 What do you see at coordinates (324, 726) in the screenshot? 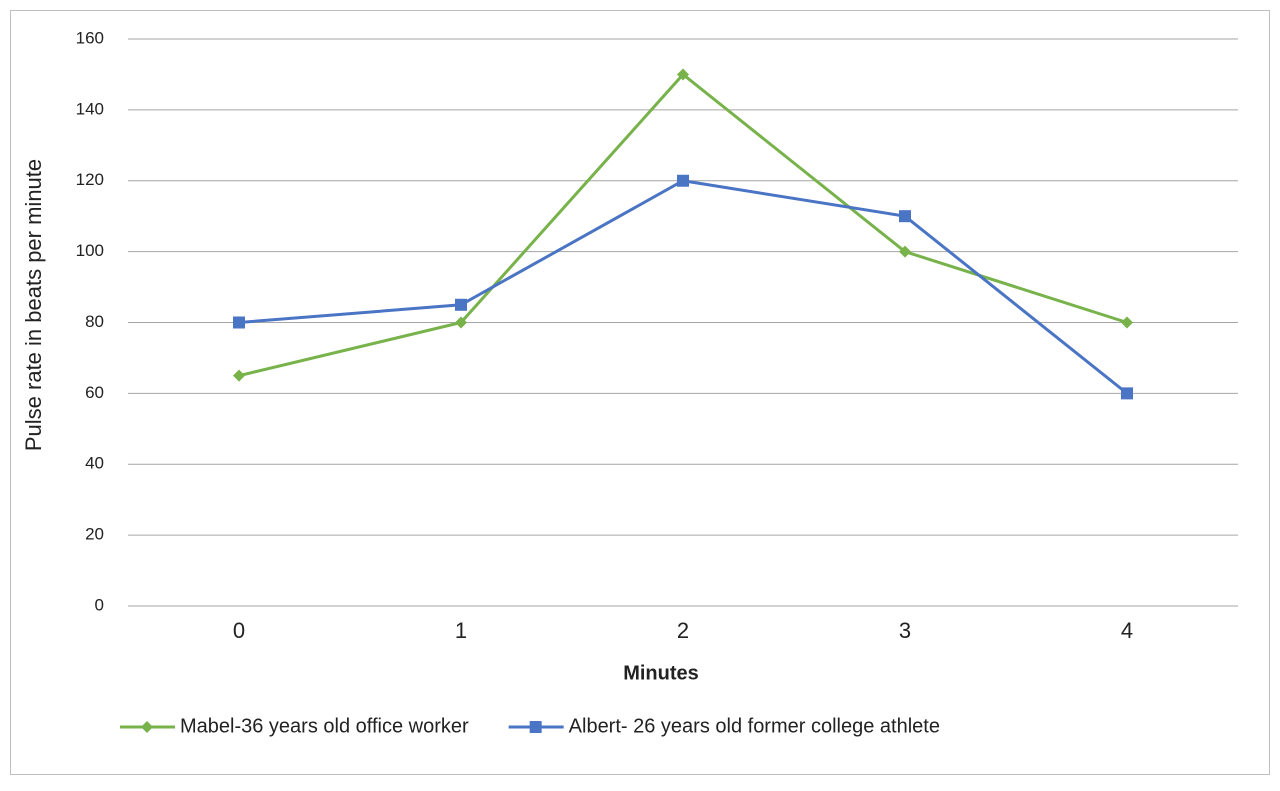
I see `legend-label: Mabel-36 years old office worker` at bounding box center [324, 726].